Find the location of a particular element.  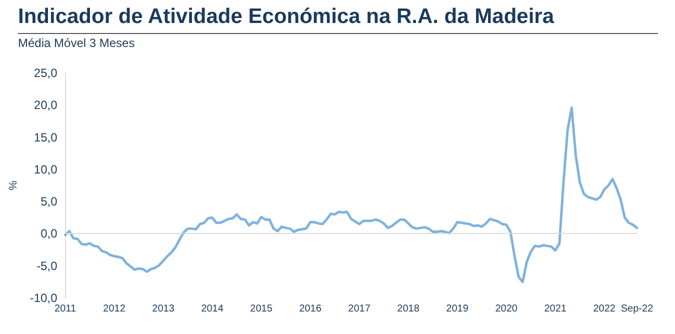

x-tick-label: 2015 is located at coordinates (261, 309).